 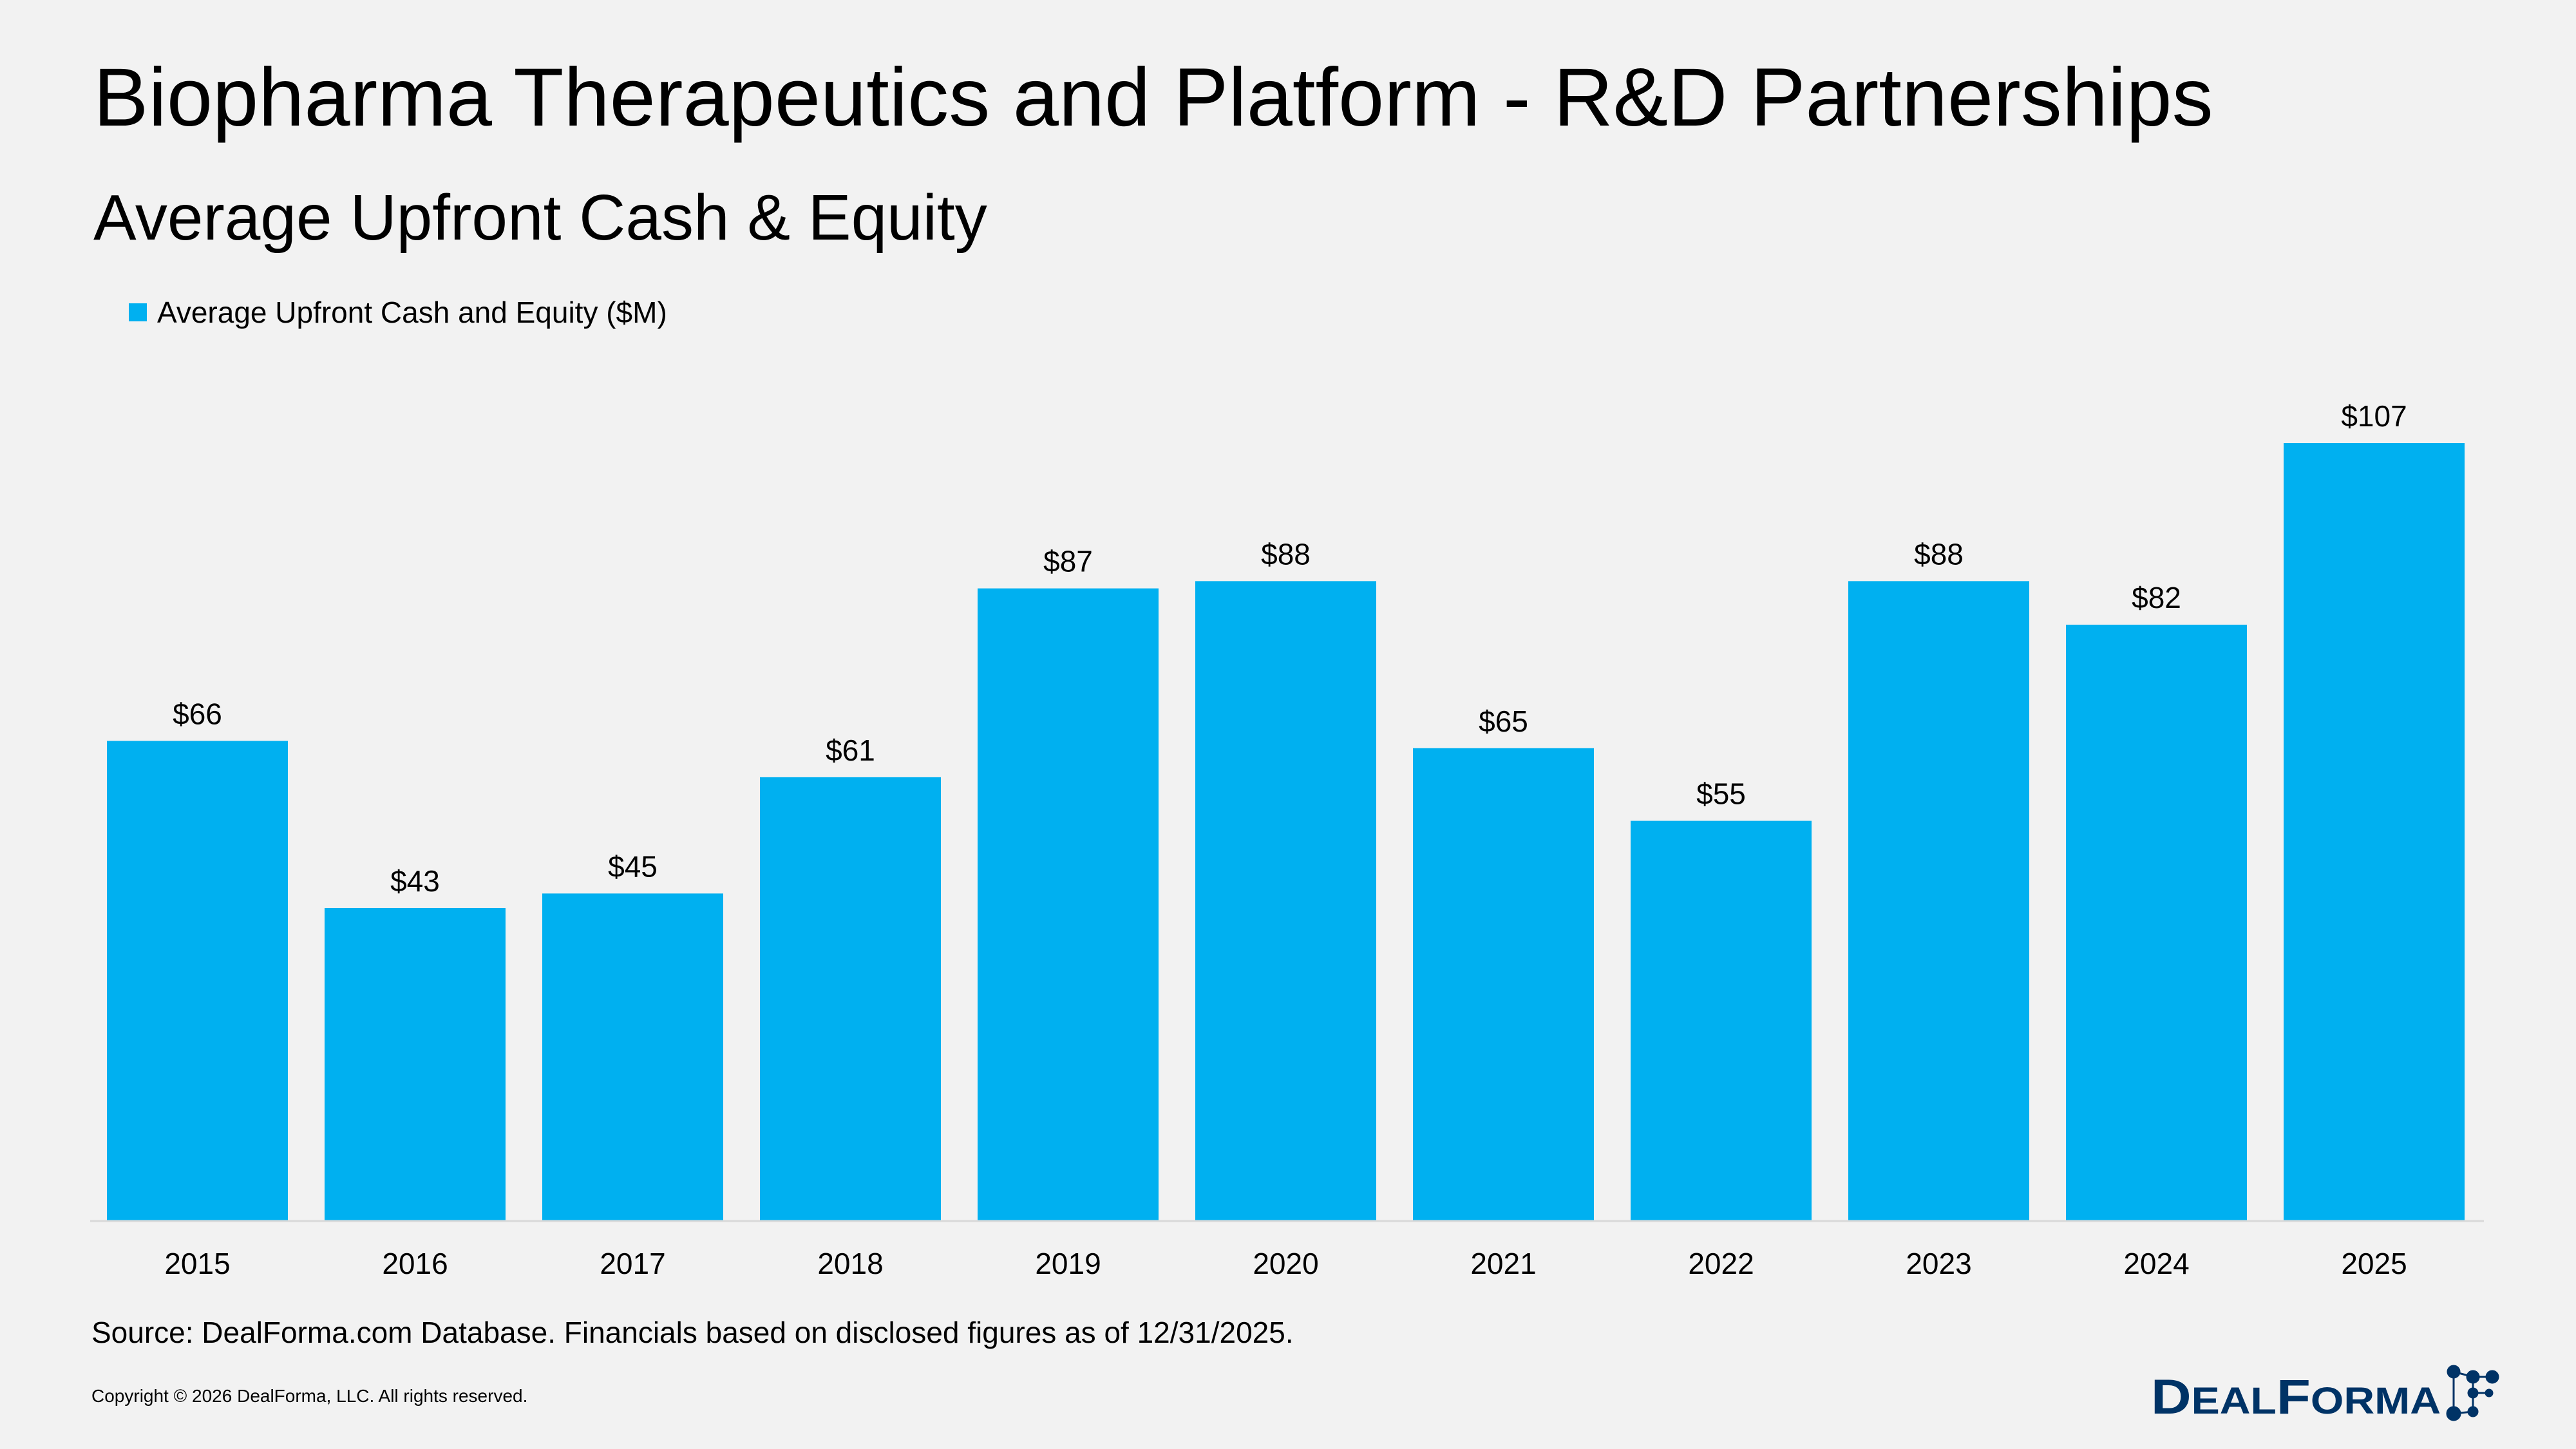 What do you see at coordinates (850, 1263) in the screenshot?
I see `x-tick-label-2018: 2018` at bounding box center [850, 1263].